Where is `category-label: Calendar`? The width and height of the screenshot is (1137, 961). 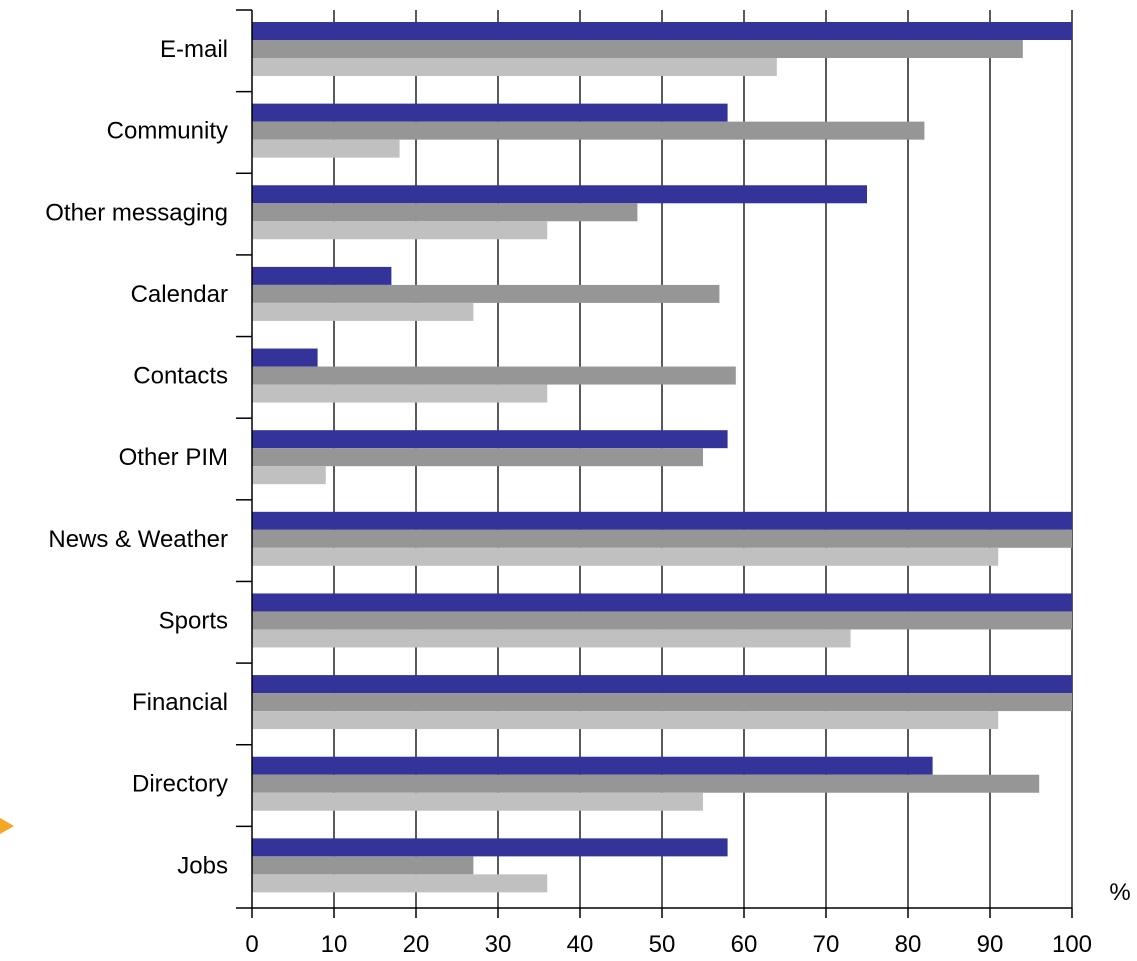
category-label: Calendar is located at coordinates (179, 294).